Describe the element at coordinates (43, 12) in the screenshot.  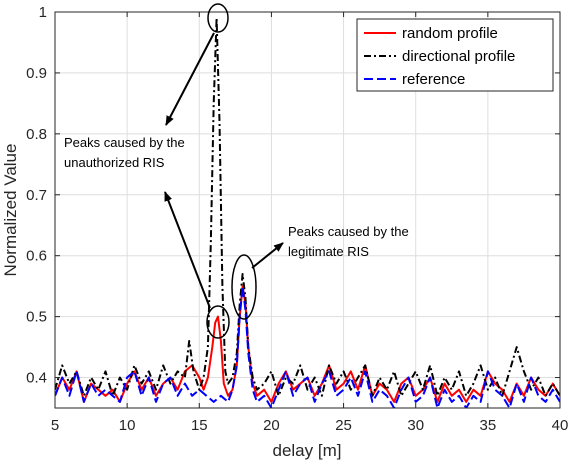
I see `y-tick-label: 1` at that location.